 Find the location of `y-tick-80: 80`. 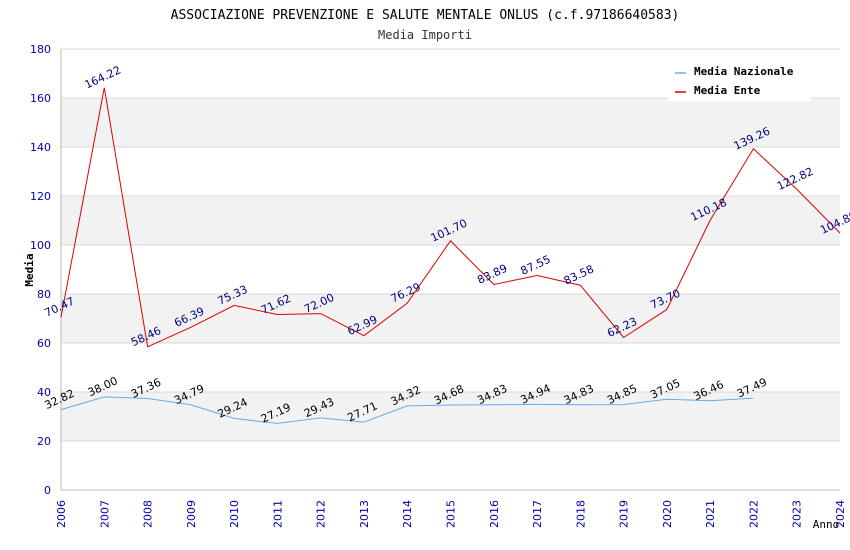

y-tick-80: 80 is located at coordinates (44, 294).